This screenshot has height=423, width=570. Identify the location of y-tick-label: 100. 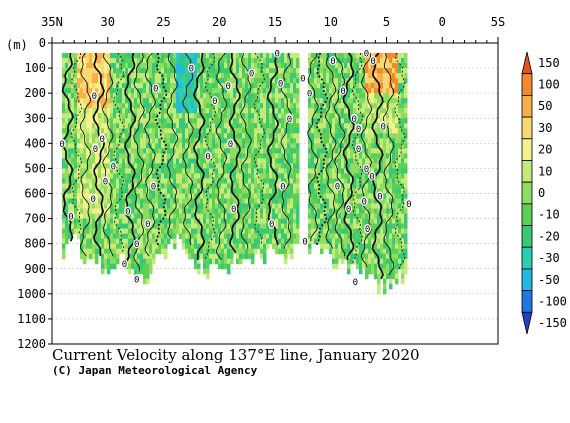
(35, 68).